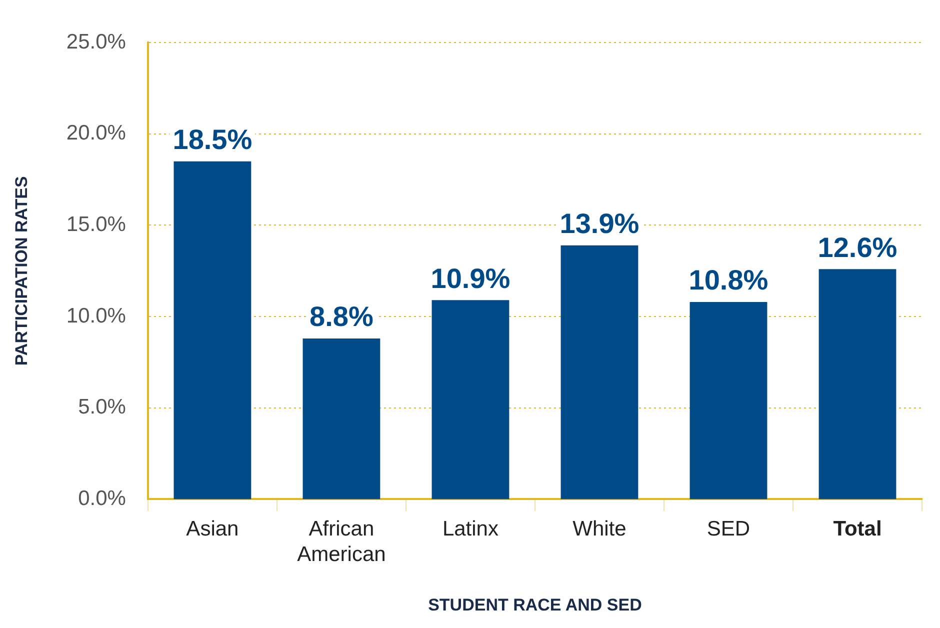  What do you see at coordinates (342, 316) in the screenshot?
I see `data-label: 8.8%` at bounding box center [342, 316].